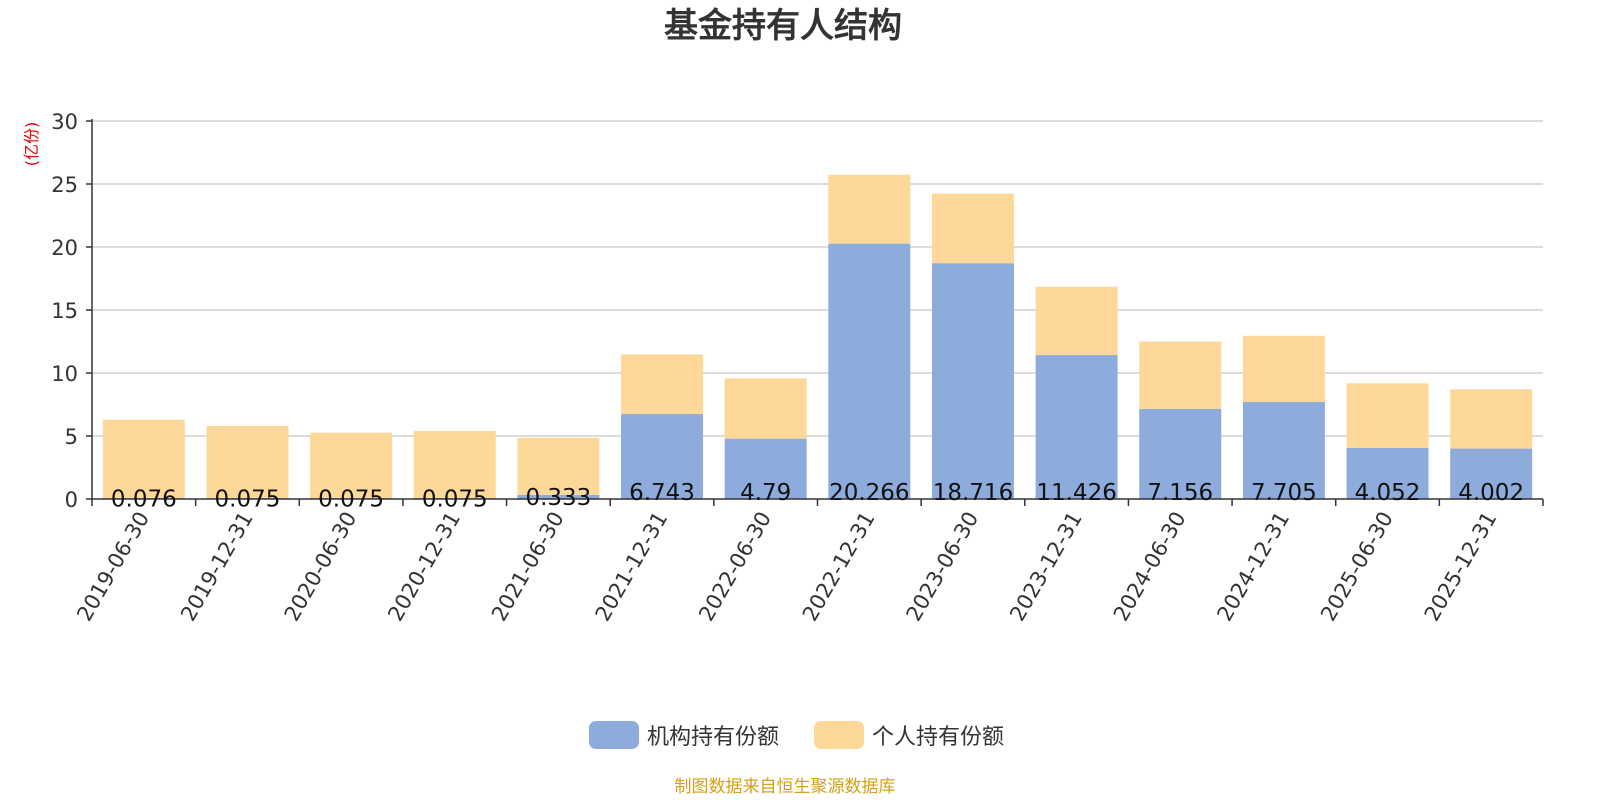 The height and width of the screenshot is (800, 1600). What do you see at coordinates (869, 493) in the screenshot?
I see `data-label-institutional: 20.266` at bounding box center [869, 493].